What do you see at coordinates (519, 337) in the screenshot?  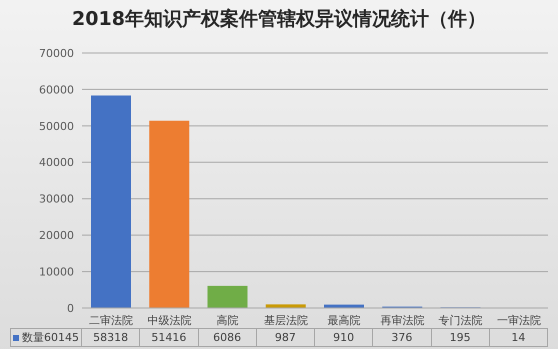 I see `data-label: 14` at bounding box center [519, 337].